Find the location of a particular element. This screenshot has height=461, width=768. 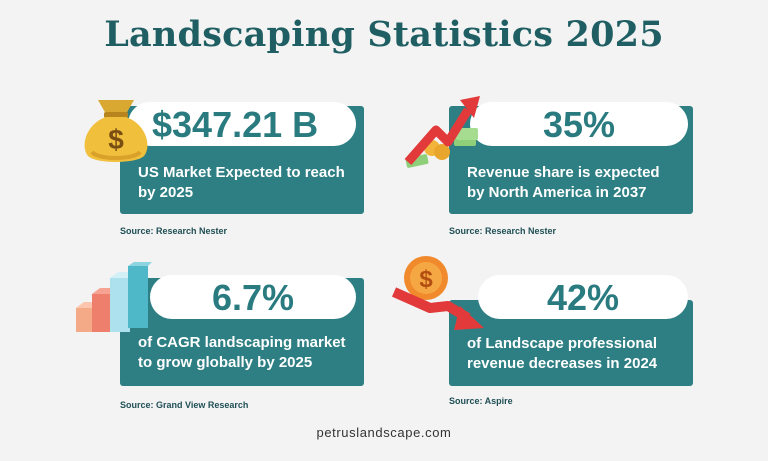

stat-value: 35% is located at coordinates (579, 124).